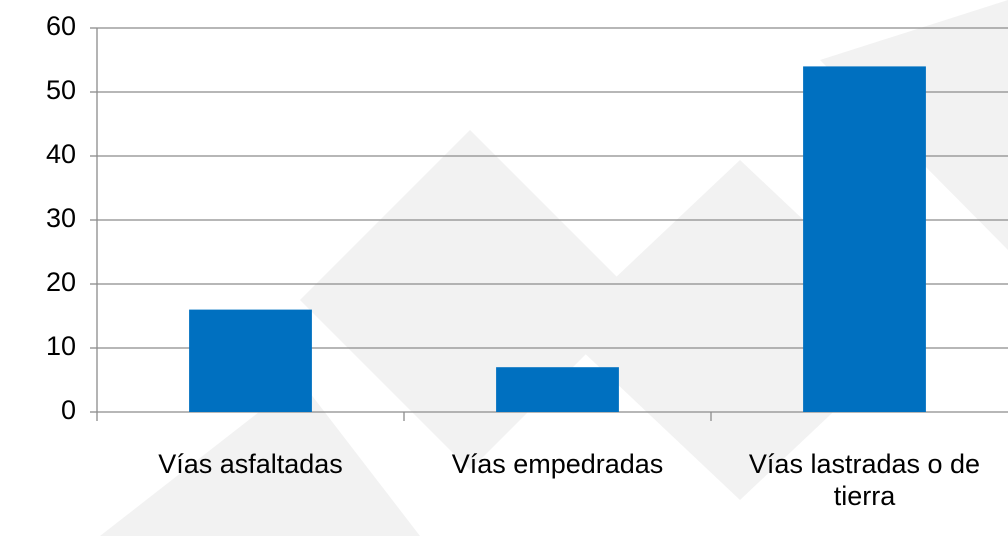  What do you see at coordinates (557, 464) in the screenshot?
I see `x-tick-label: Vías empedradas` at bounding box center [557, 464].